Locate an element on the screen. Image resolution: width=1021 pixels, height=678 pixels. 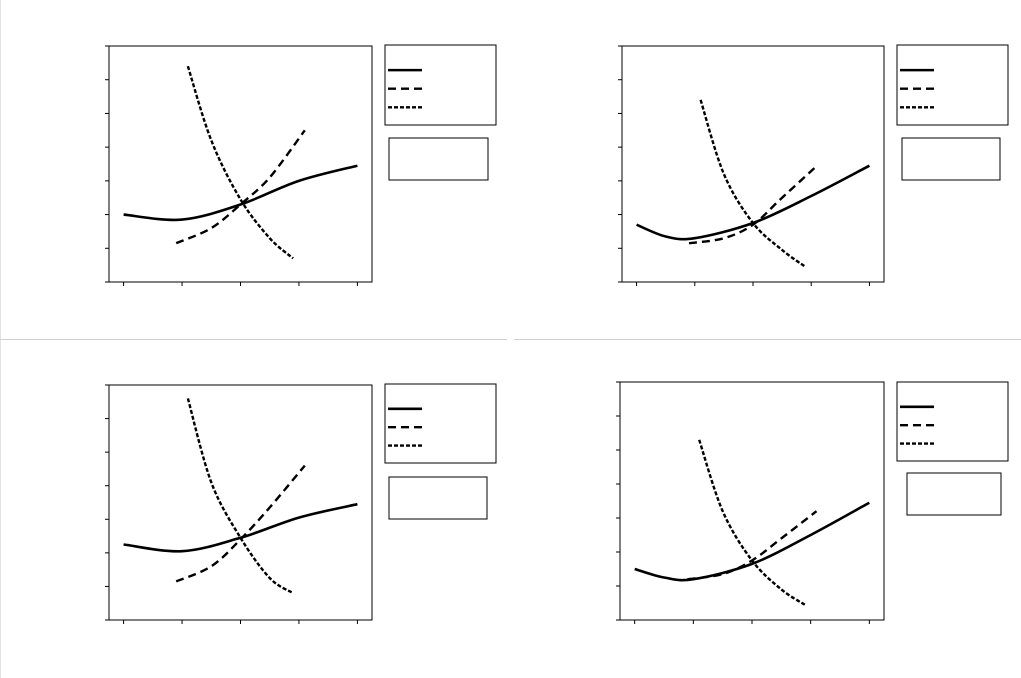
panel-divider-right is located at coordinates (767, 339).